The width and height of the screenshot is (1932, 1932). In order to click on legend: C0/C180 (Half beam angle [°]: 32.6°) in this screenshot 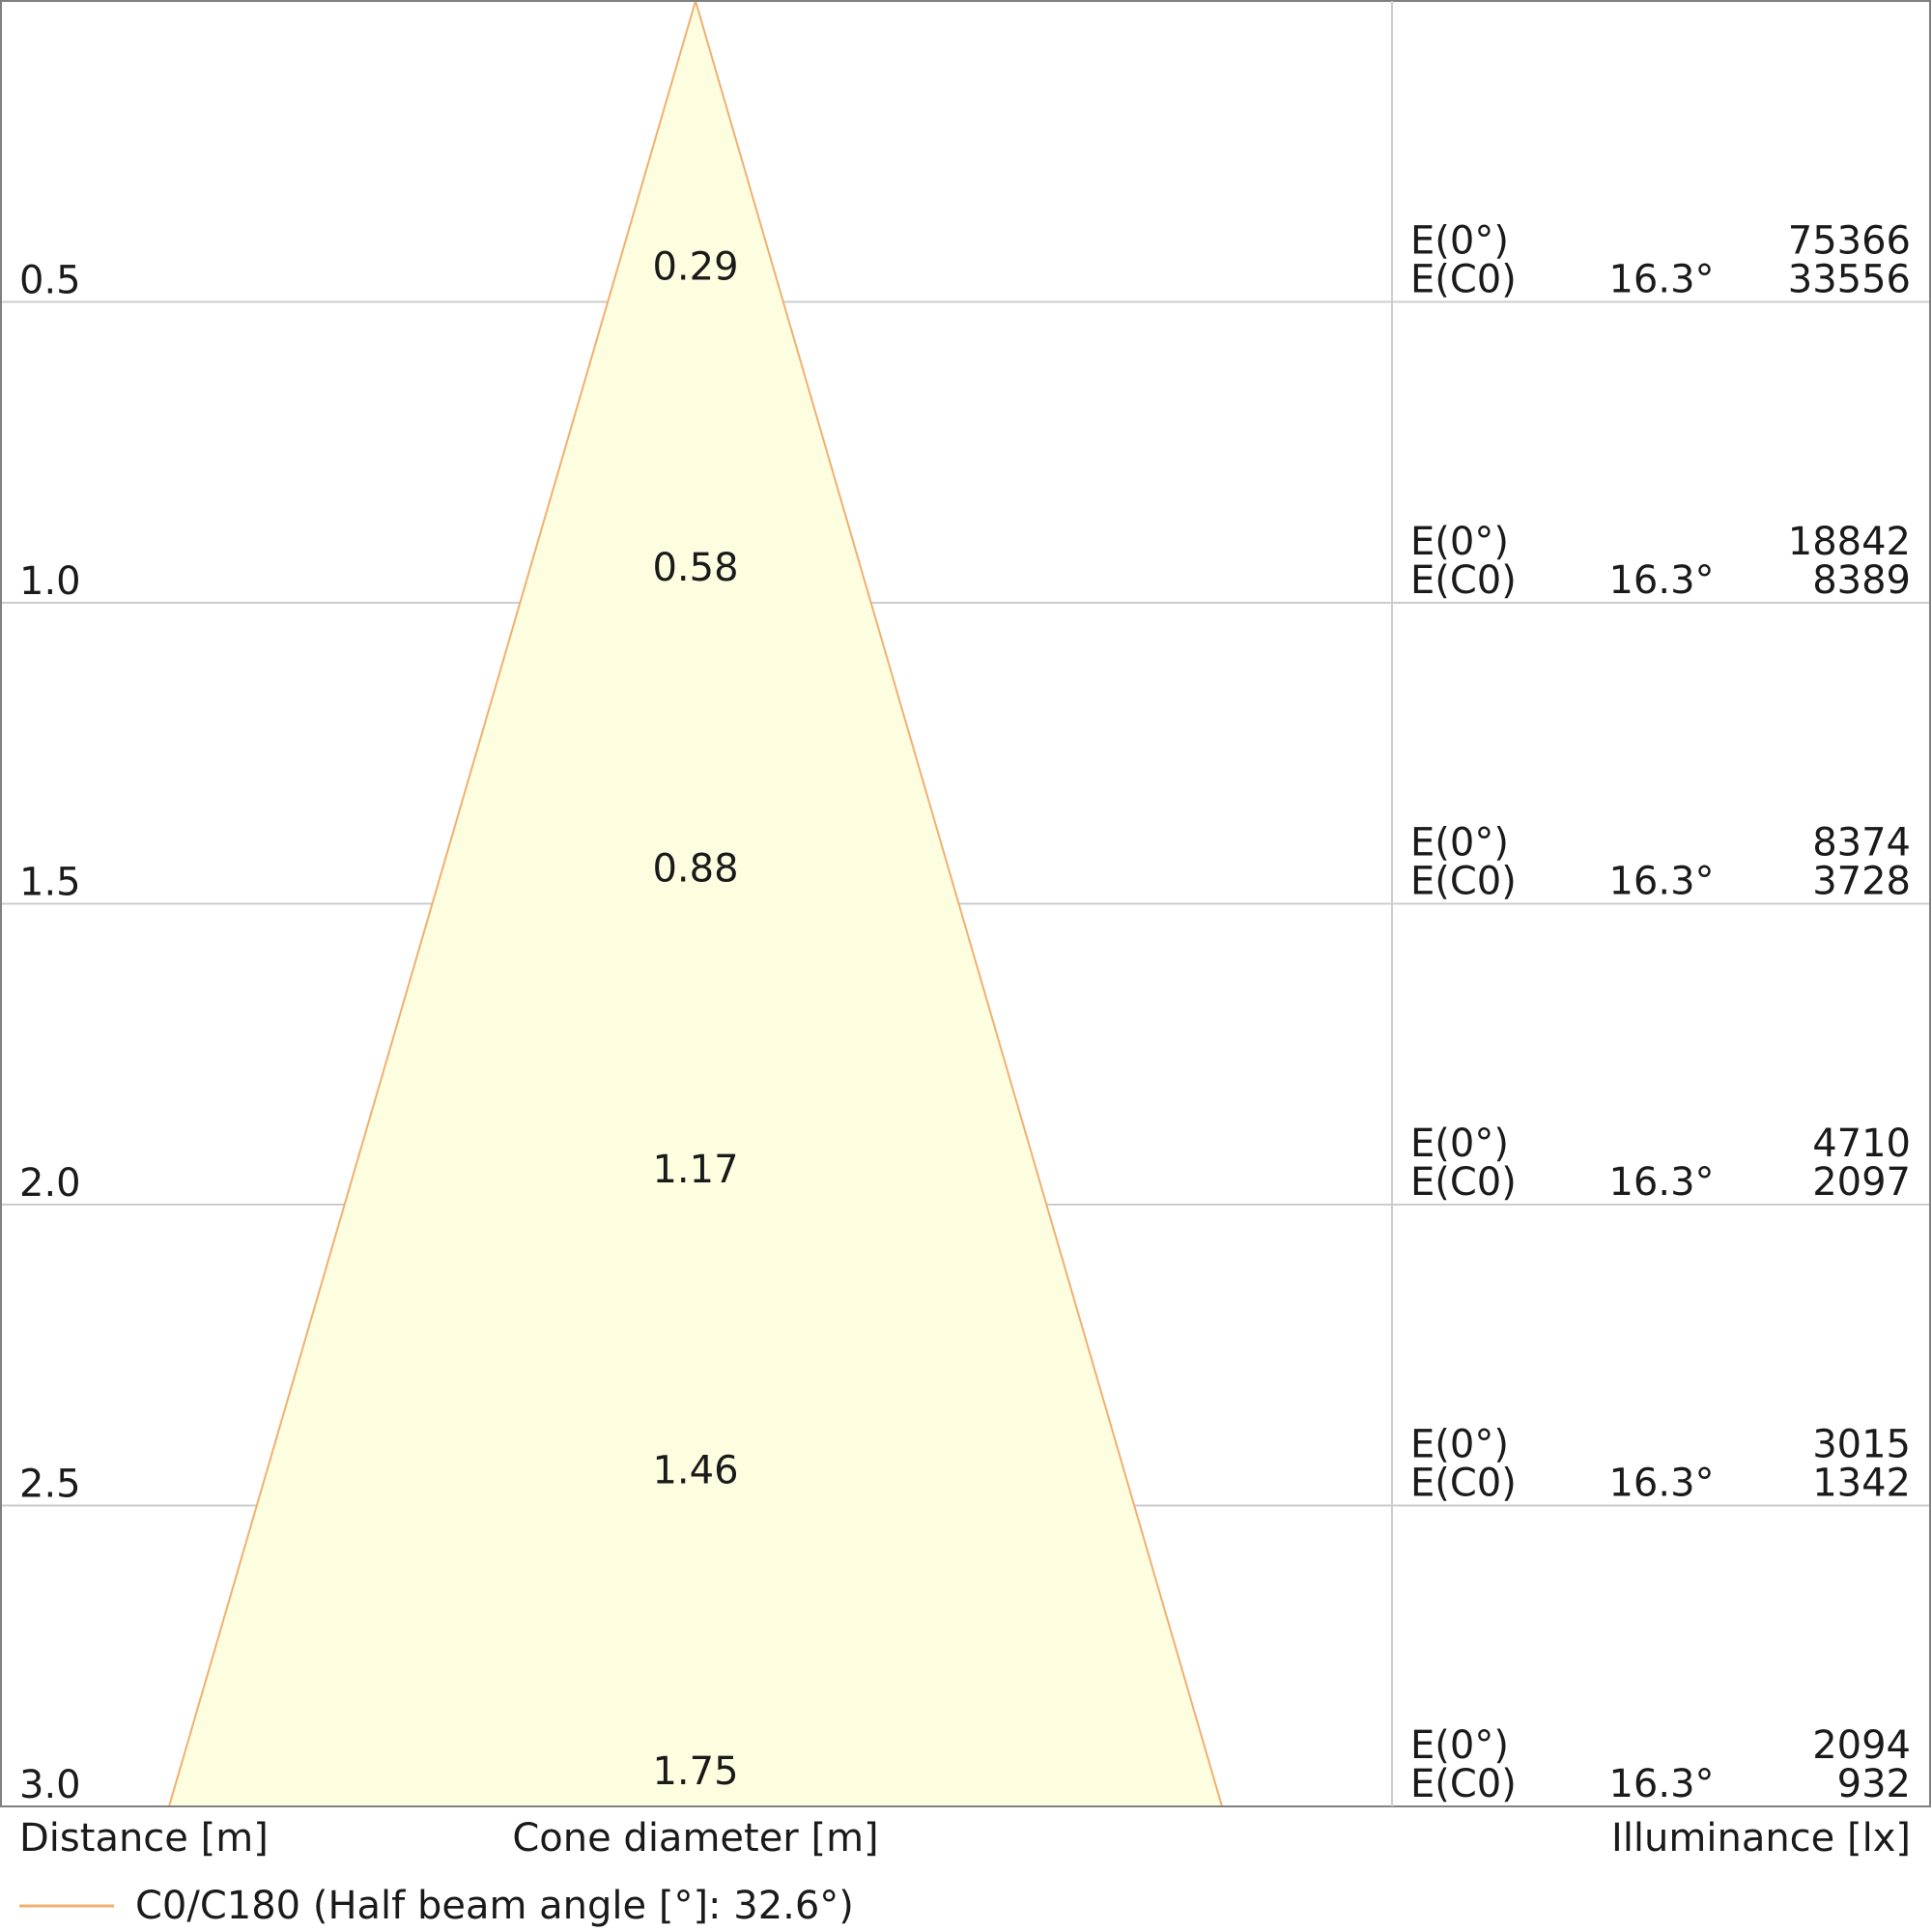, I will do `click(436, 1906)`.